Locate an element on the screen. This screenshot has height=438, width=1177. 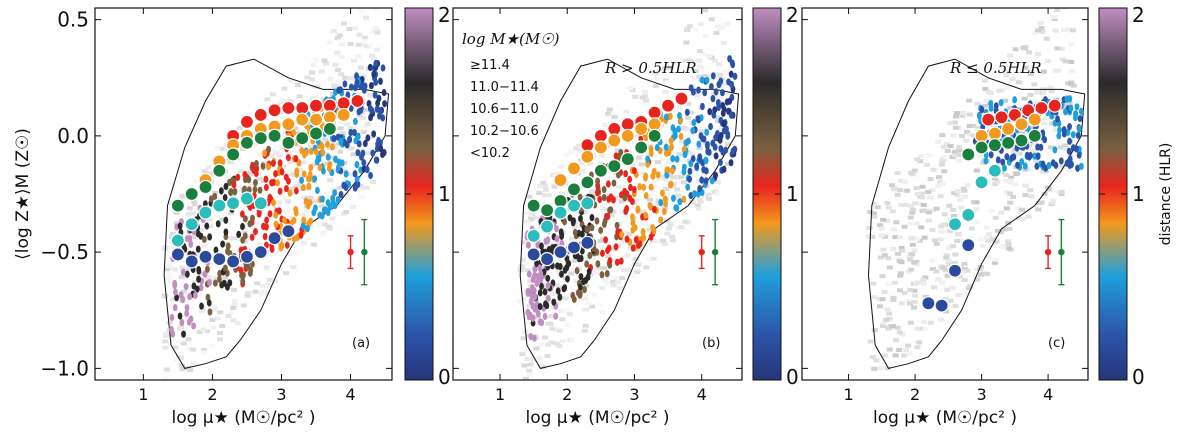
legend-entry: 10.6−11.0 is located at coordinates (504, 109).